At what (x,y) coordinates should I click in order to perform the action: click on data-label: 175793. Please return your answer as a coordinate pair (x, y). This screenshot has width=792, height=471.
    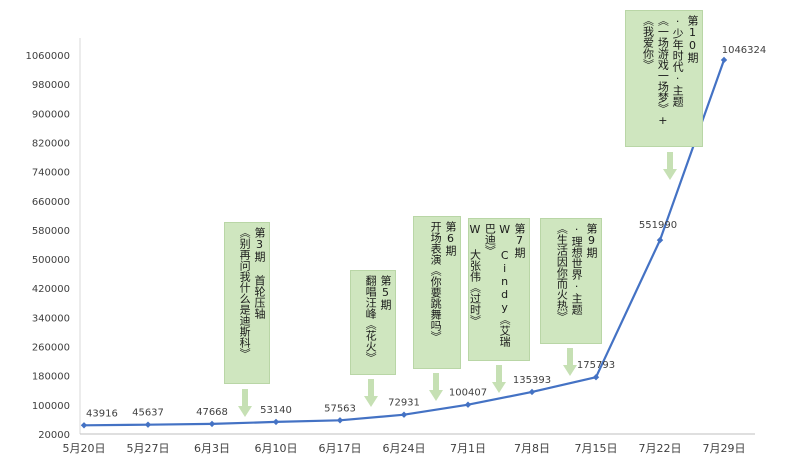
    Looking at the image, I should click on (596, 365).